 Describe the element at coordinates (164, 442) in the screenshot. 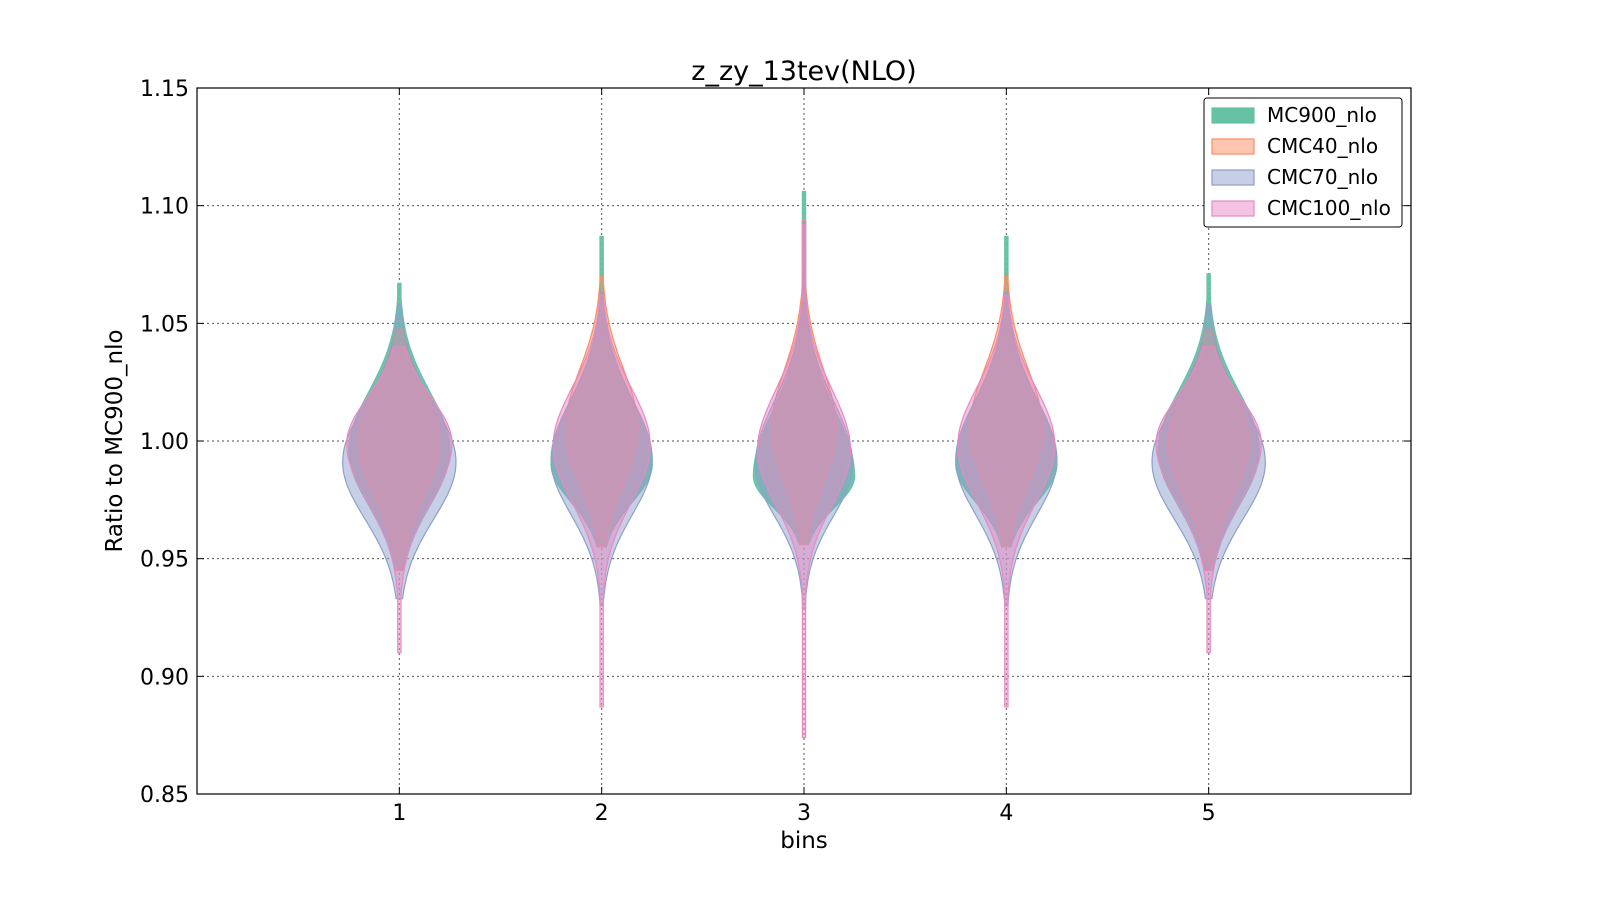

I see `y-tick-label: 1.00` at that location.